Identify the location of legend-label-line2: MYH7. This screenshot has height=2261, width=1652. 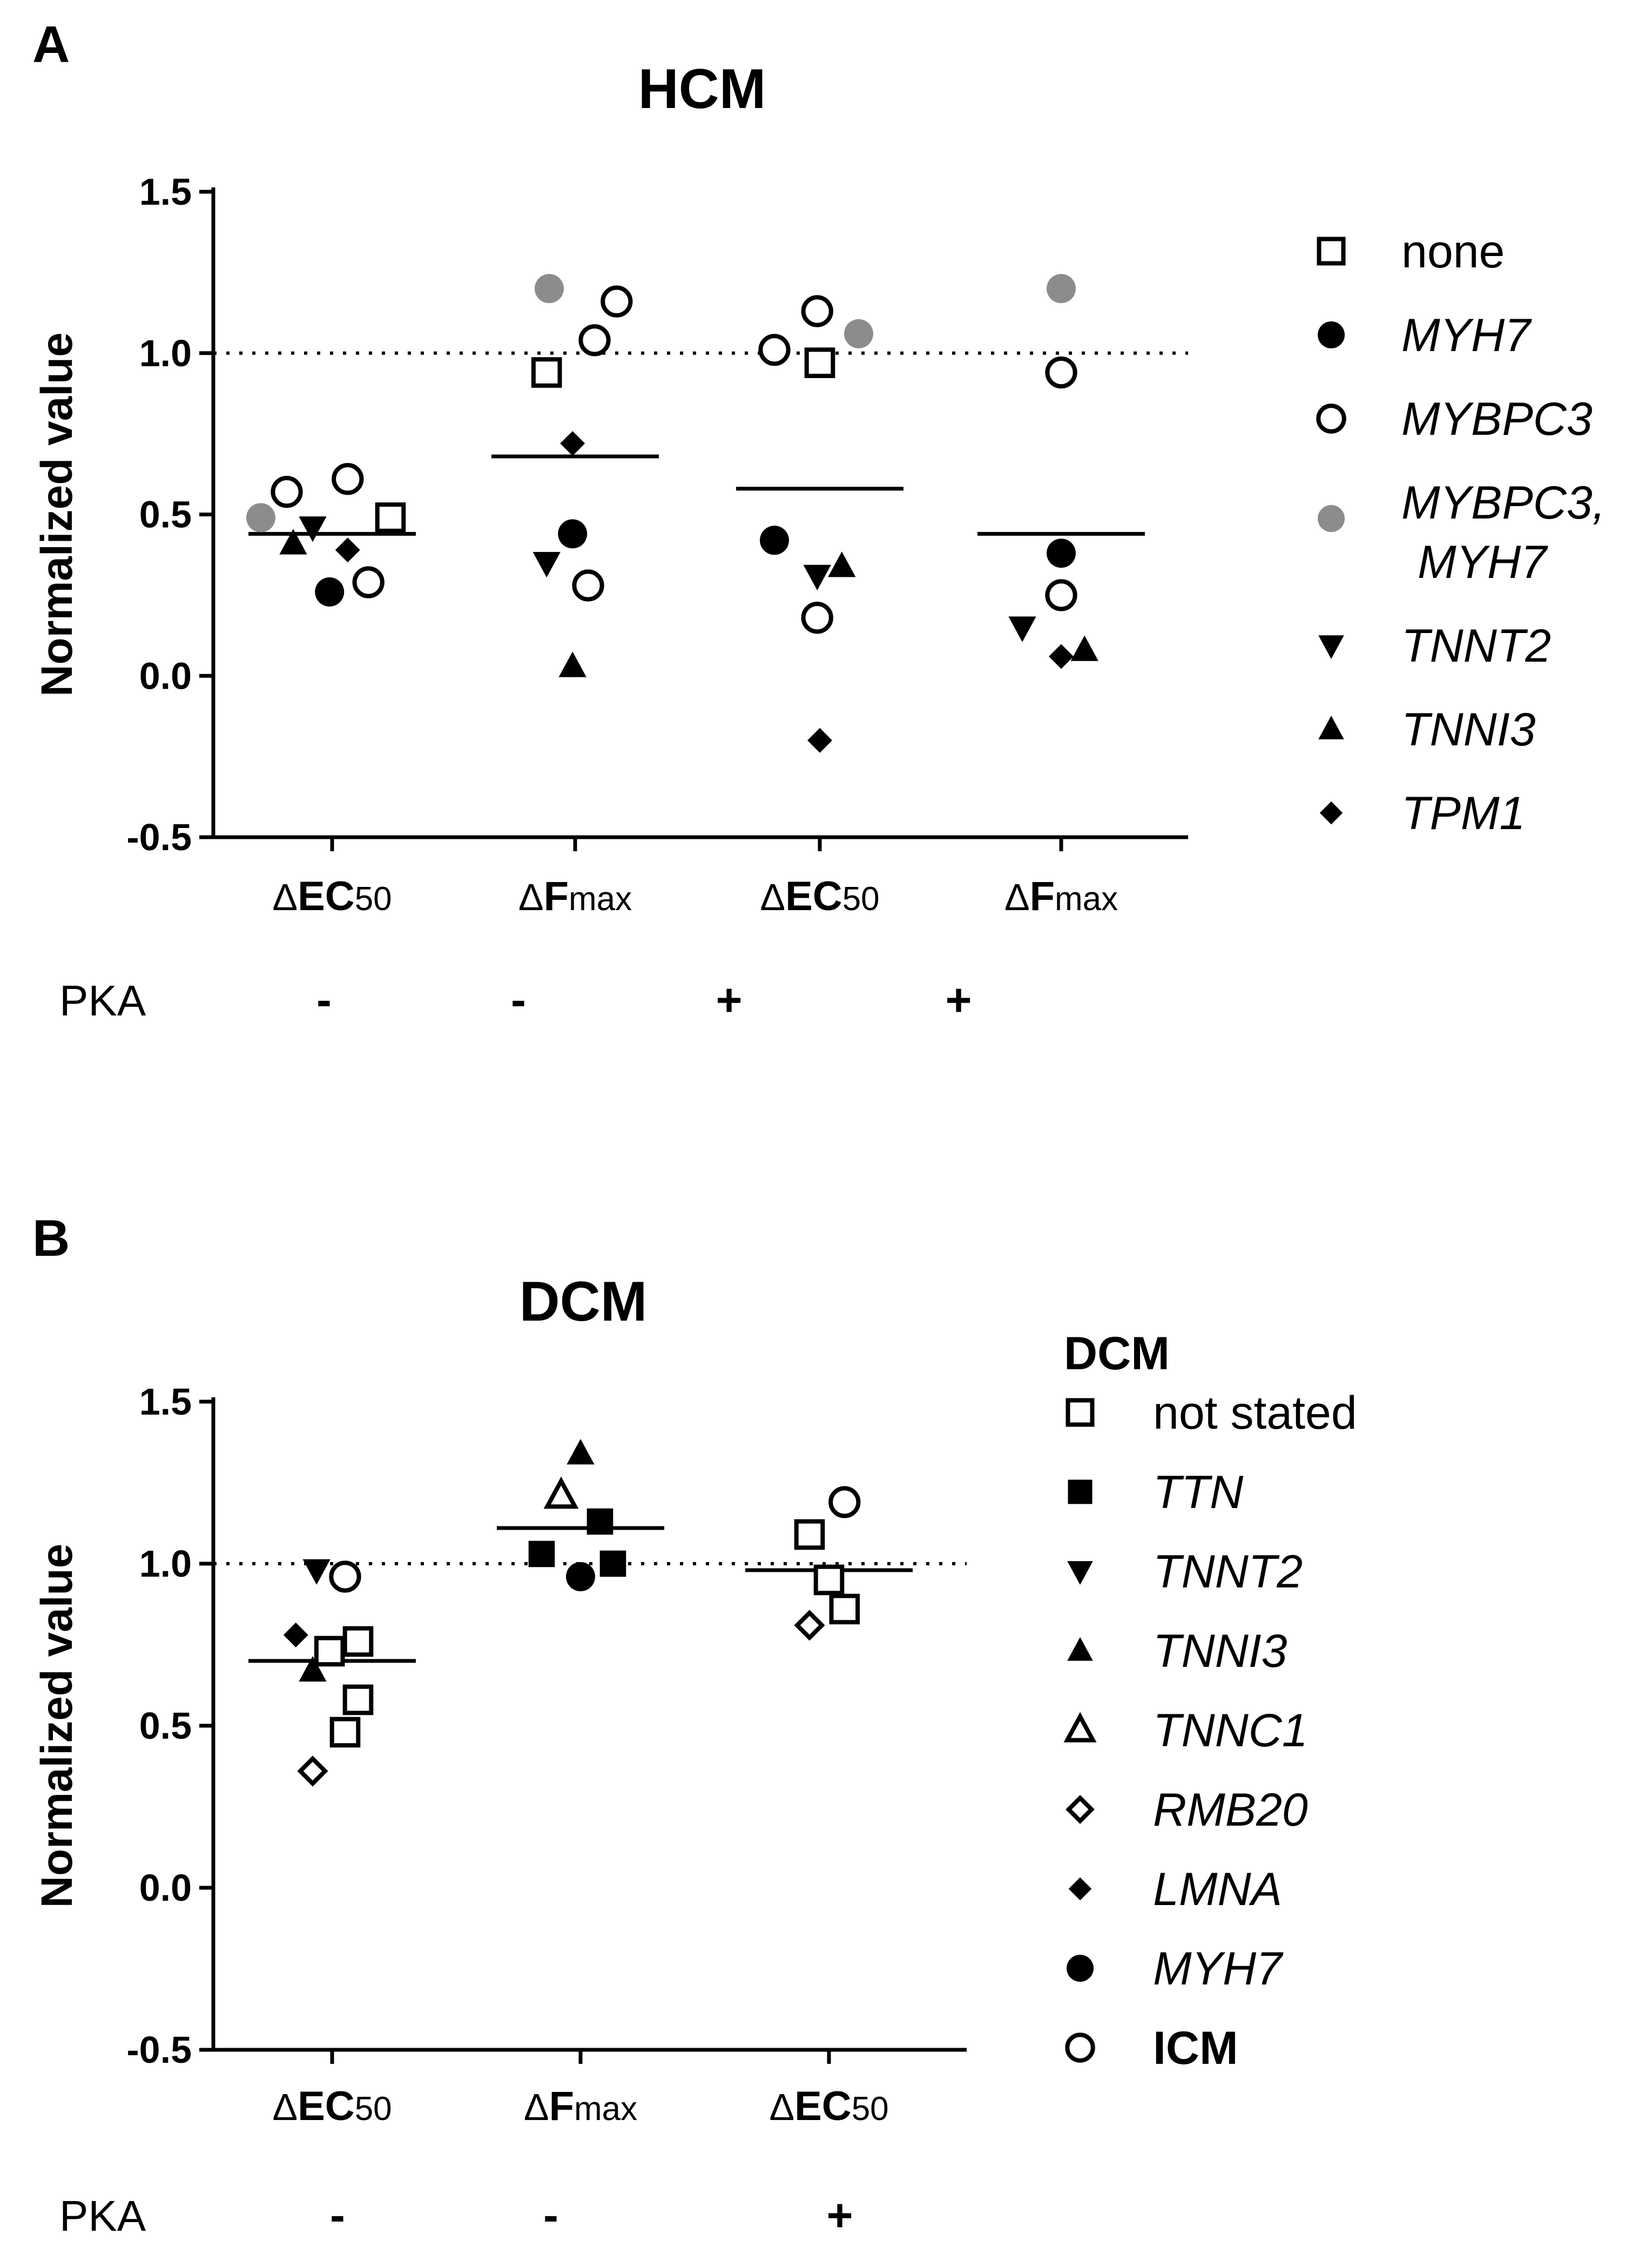
(1483, 562).